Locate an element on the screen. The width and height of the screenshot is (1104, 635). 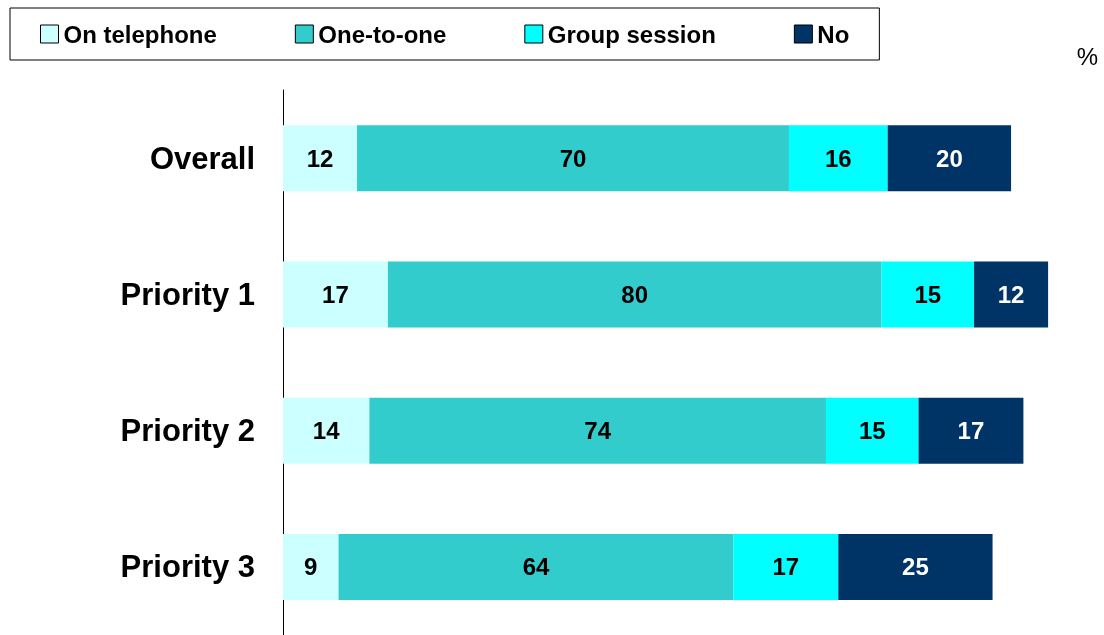
legend-label: No is located at coordinates (833, 34).